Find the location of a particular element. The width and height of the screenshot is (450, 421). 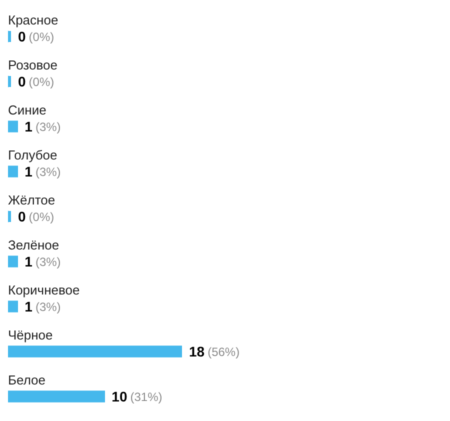

data-label: 18 (56%) is located at coordinates (214, 351).